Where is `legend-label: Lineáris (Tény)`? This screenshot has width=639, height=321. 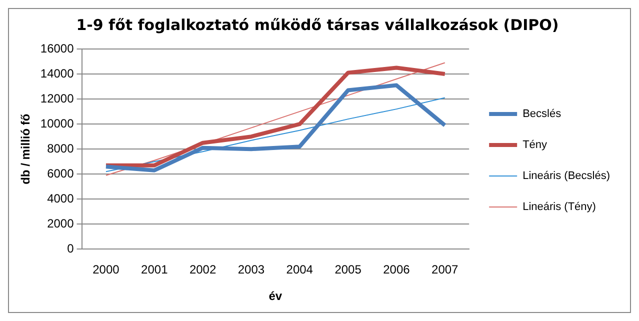 legend-label: Lineáris (Tény) is located at coordinates (559, 207).